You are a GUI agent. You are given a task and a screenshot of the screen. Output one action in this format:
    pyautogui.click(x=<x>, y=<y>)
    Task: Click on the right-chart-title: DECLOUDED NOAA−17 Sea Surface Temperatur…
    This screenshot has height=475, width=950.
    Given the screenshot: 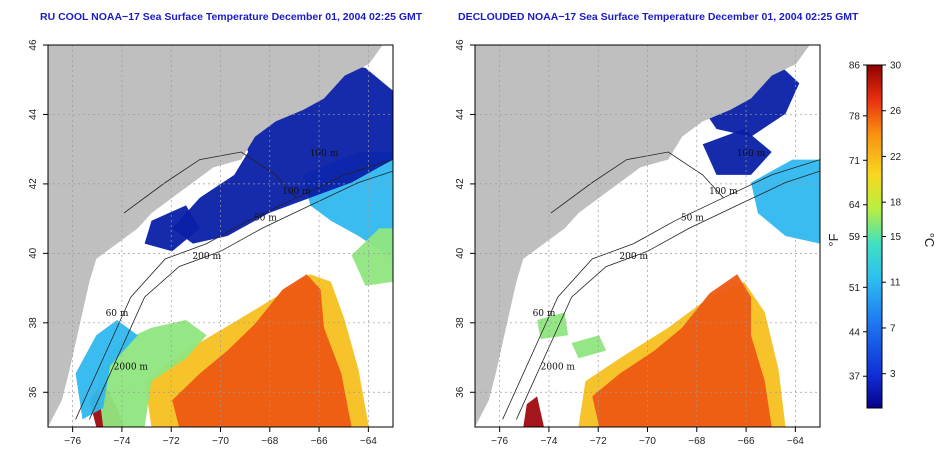 What is the action you would take?
    pyautogui.click(x=658, y=17)
    